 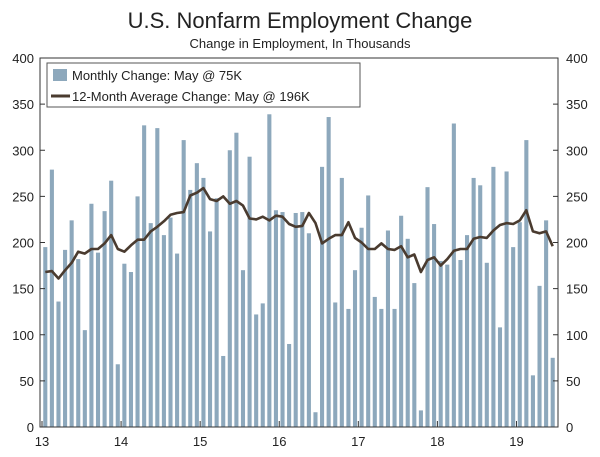 I want to click on y-tick-label-left: 350, so click(x=23, y=104).